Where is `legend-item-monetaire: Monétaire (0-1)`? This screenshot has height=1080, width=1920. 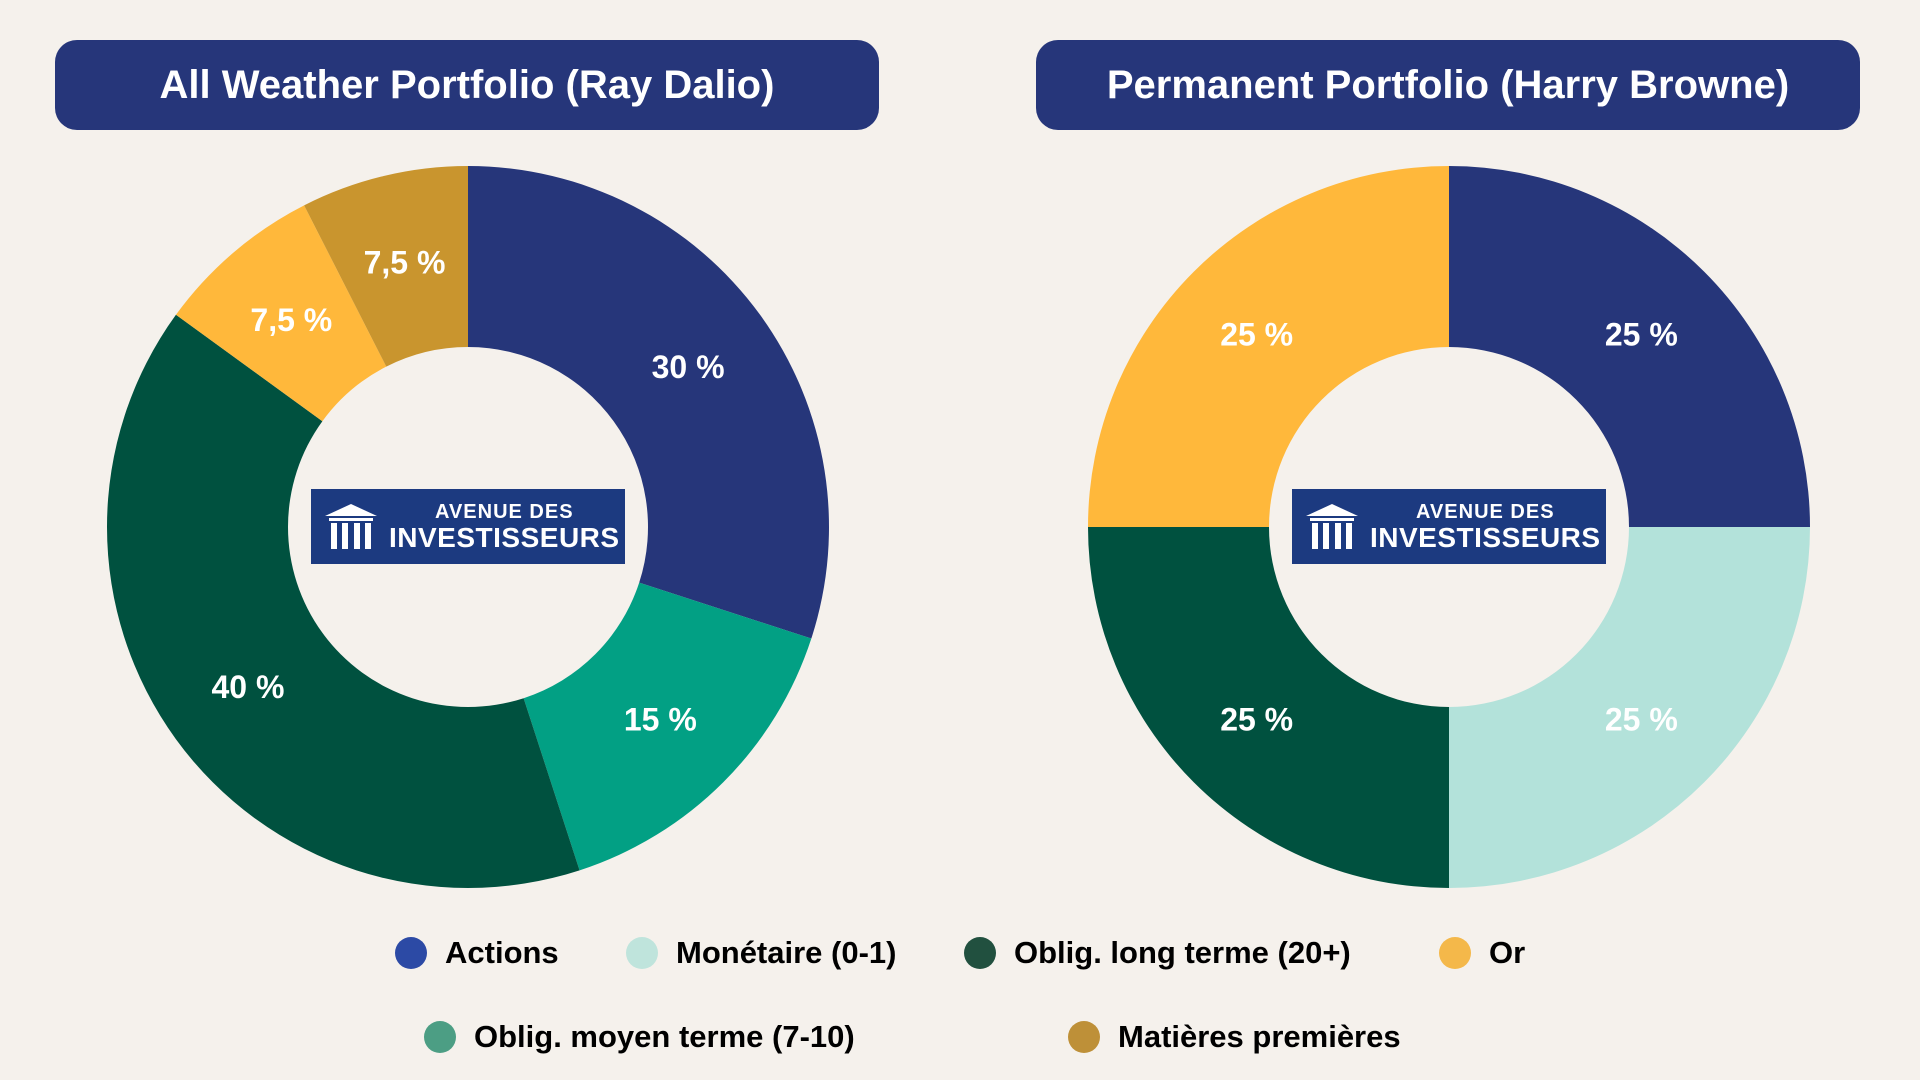 legend-item-monetaire: Monétaire (0-1) is located at coordinates (761, 953).